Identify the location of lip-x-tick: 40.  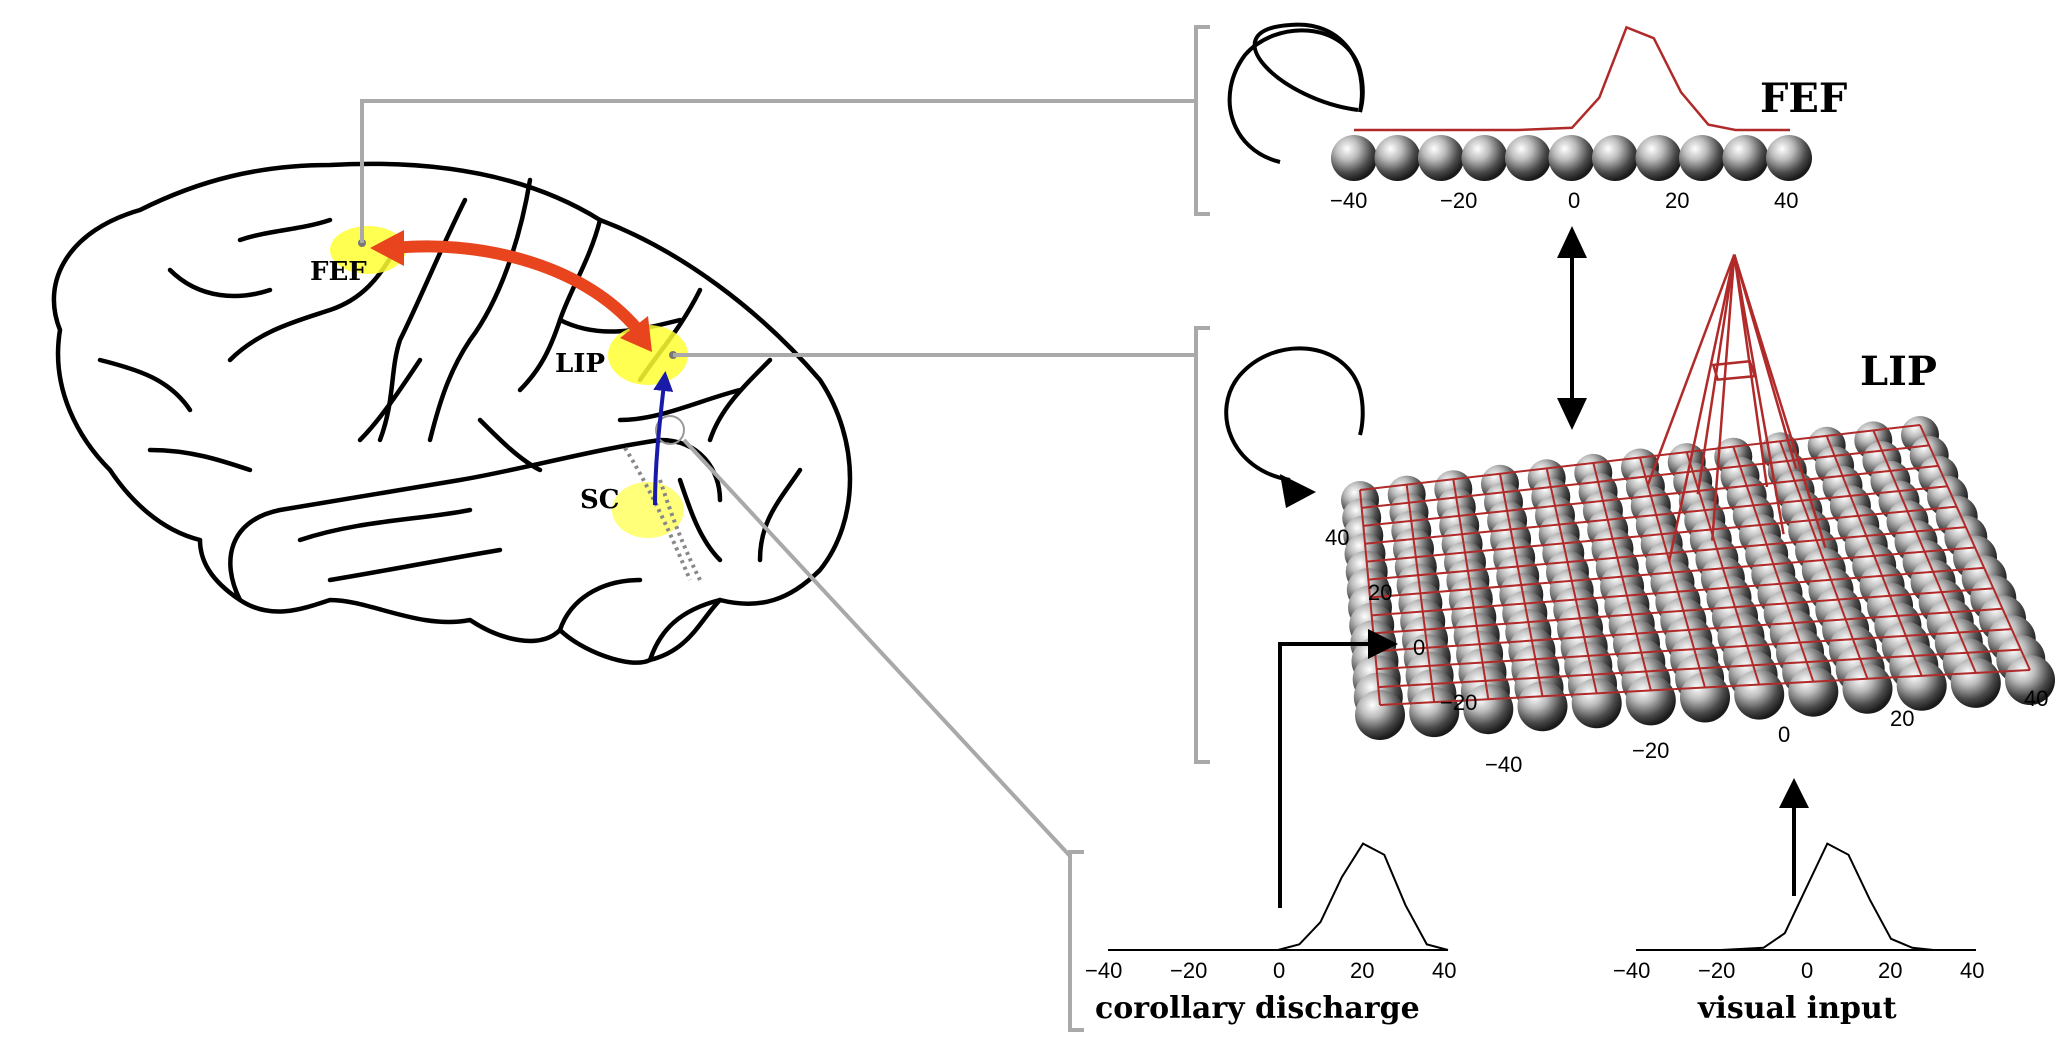
(2036, 698).